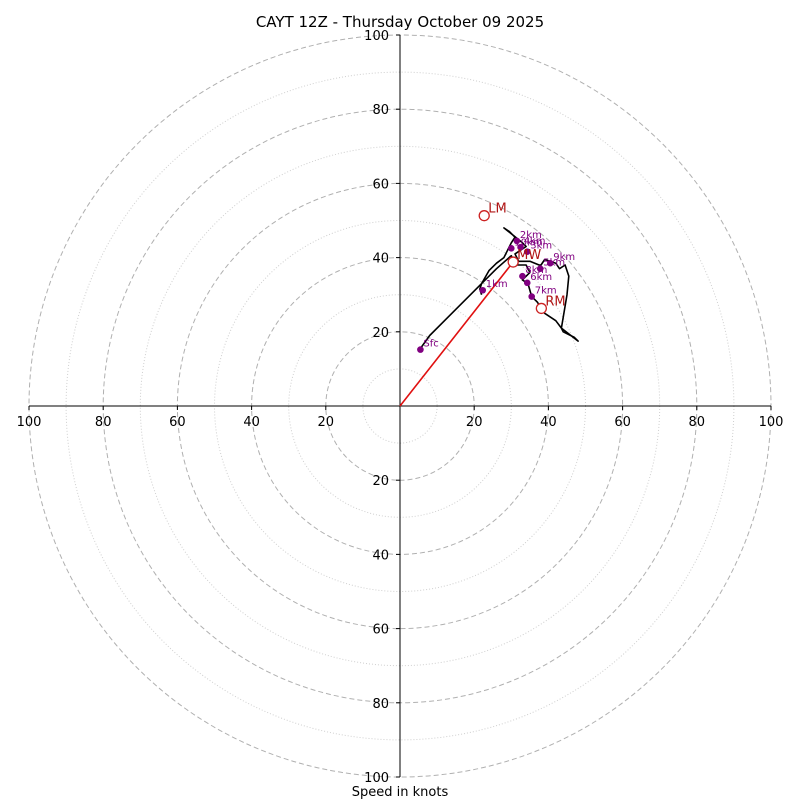  Describe the element at coordinates (697, 422) in the screenshot. I see `tick-label-right-80: 80` at that location.